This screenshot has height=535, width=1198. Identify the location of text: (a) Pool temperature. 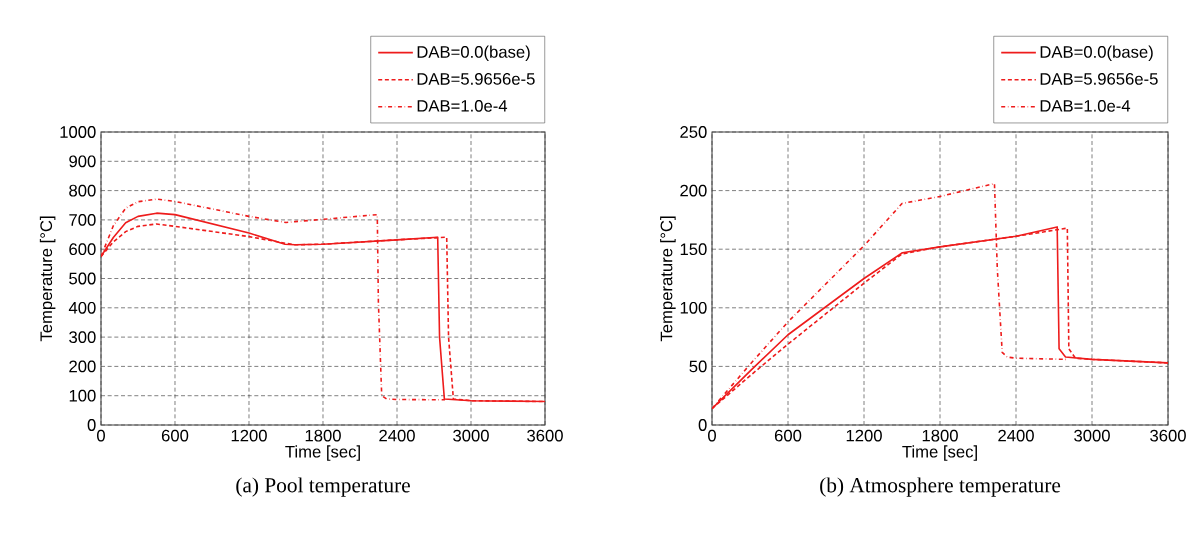
(323, 487).